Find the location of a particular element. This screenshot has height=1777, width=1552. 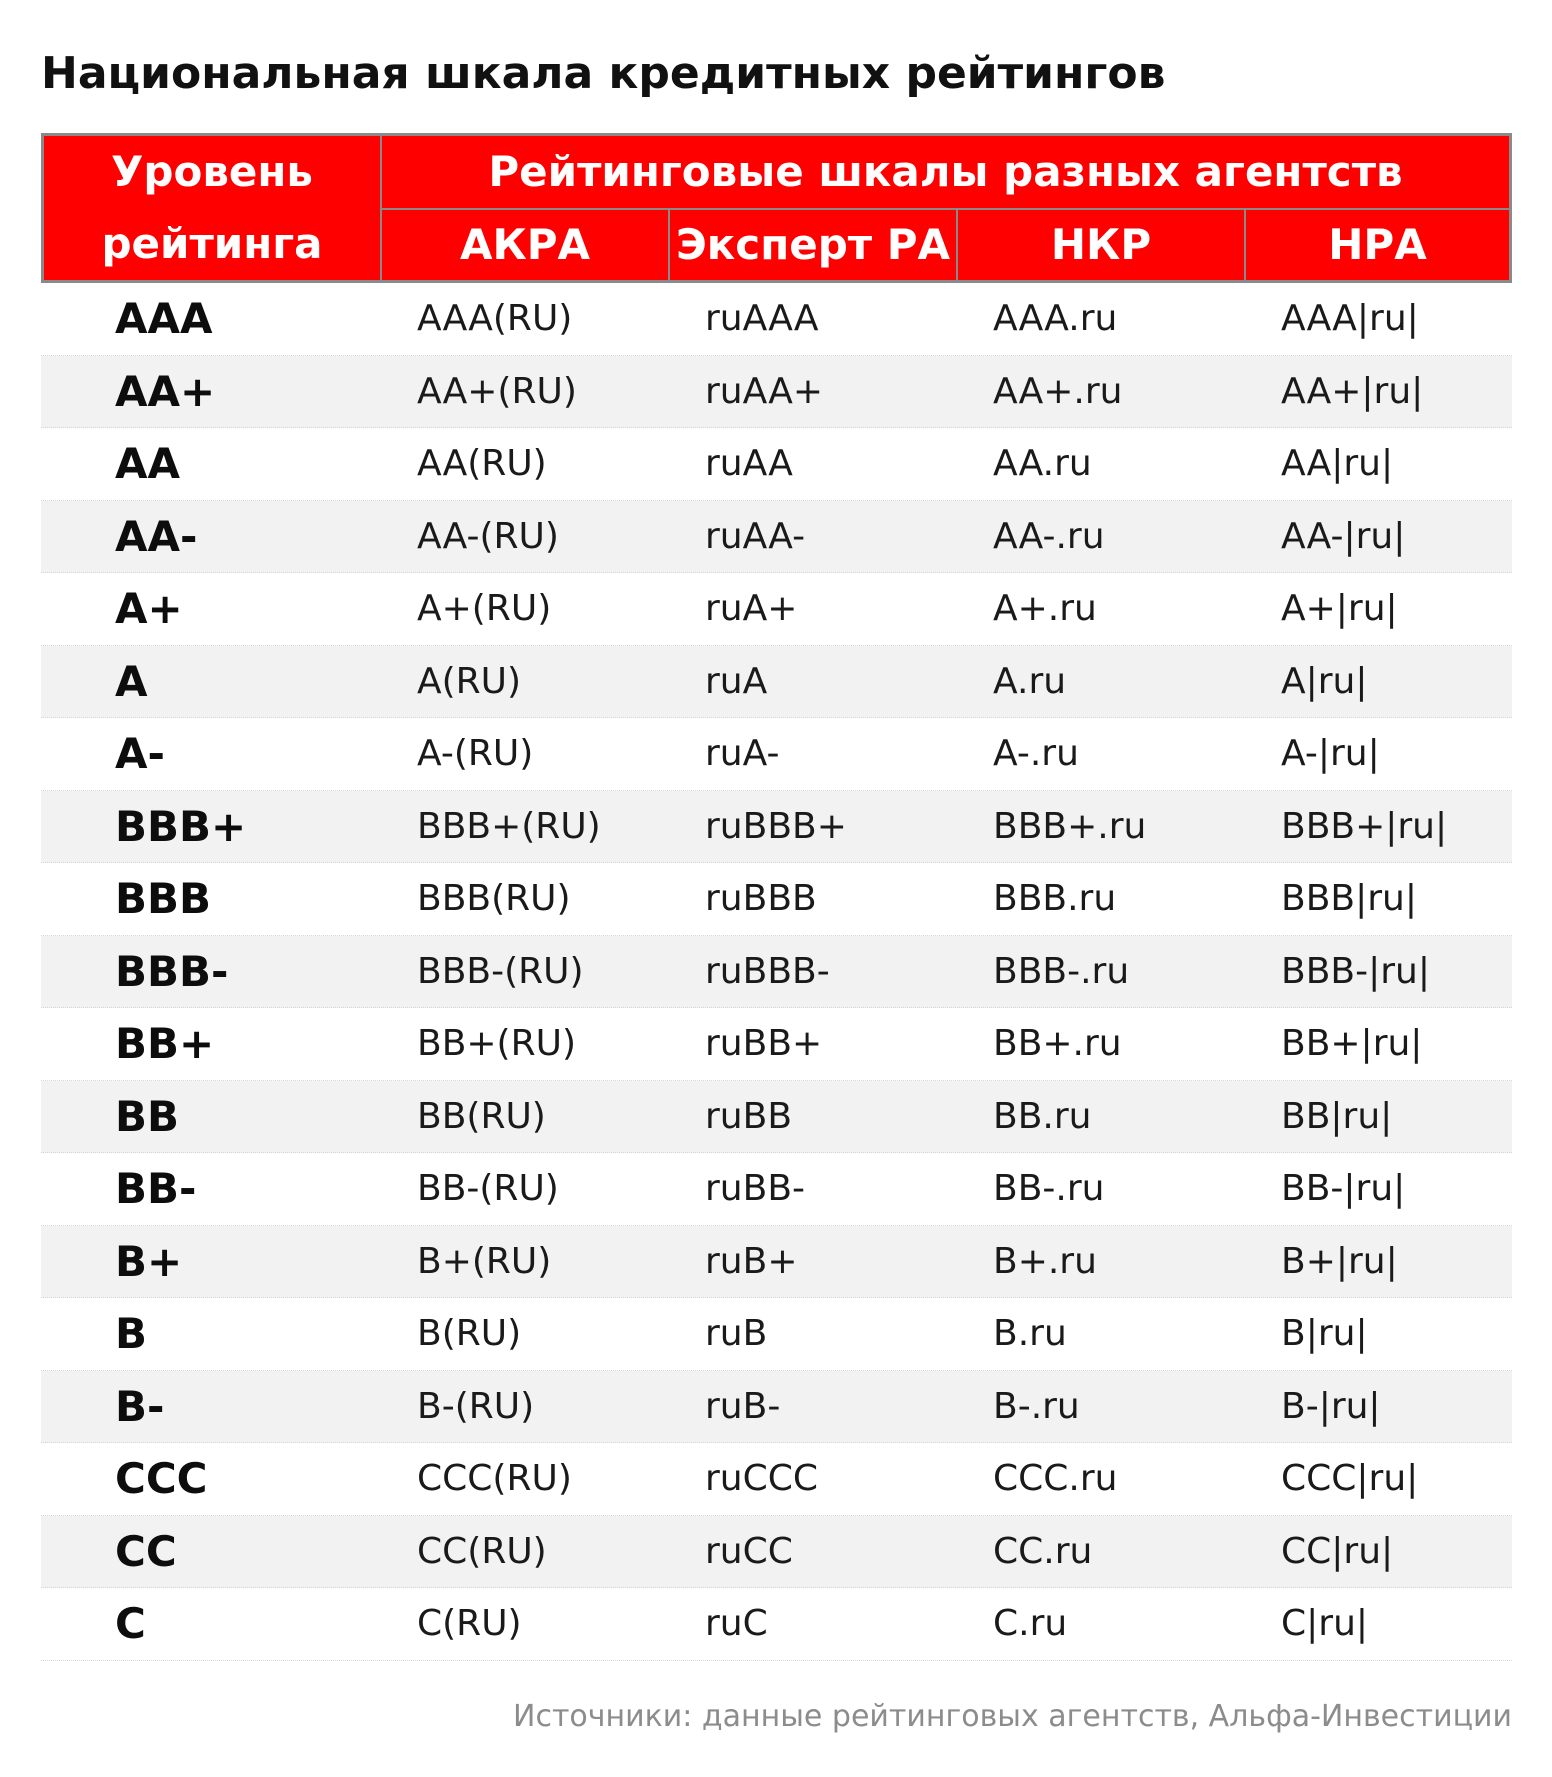

akra-cell: BB-(RU) is located at coordinates (488, 1189).